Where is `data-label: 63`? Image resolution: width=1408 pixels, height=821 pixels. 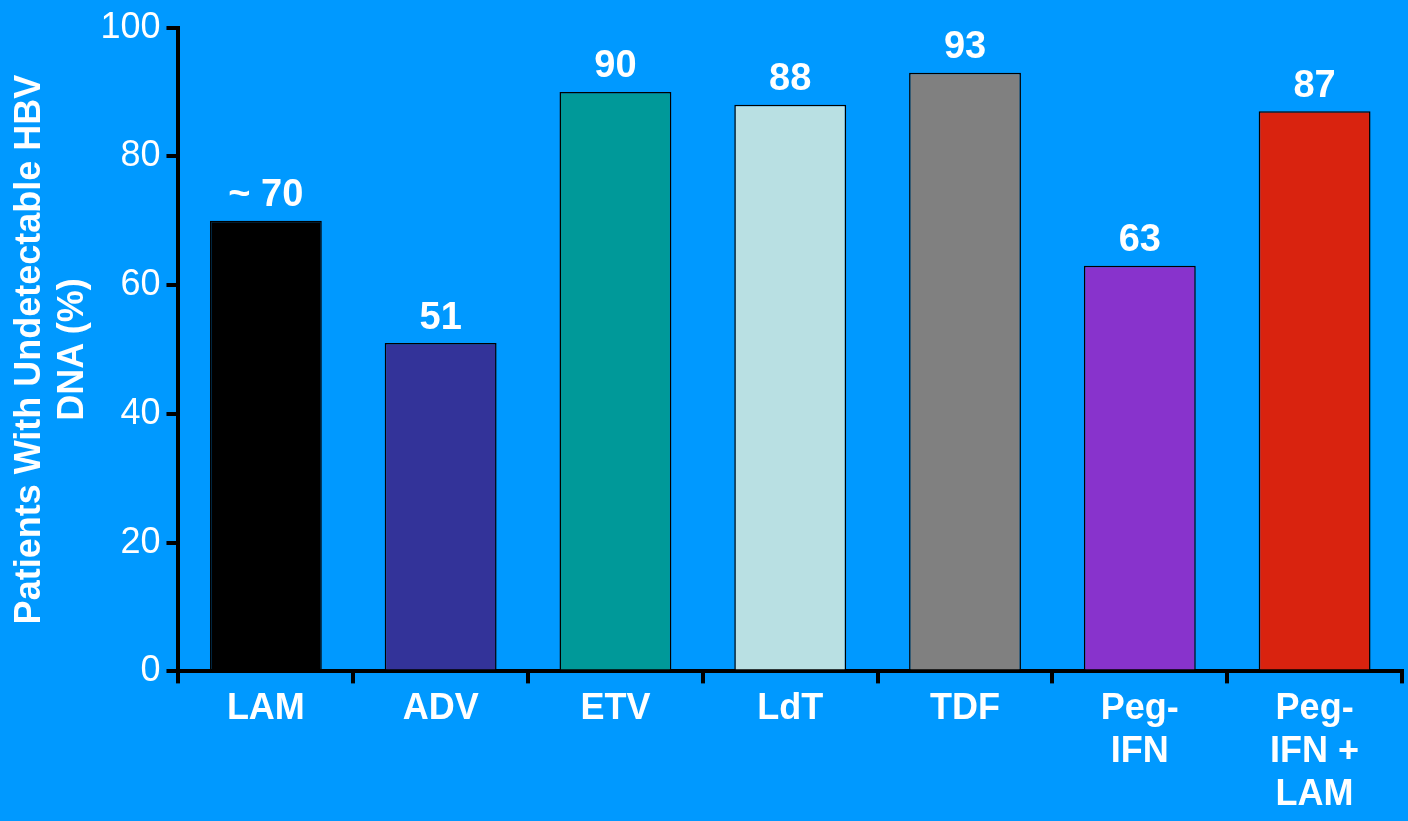 data-label: 63 is located at coordinates (1139, 238).